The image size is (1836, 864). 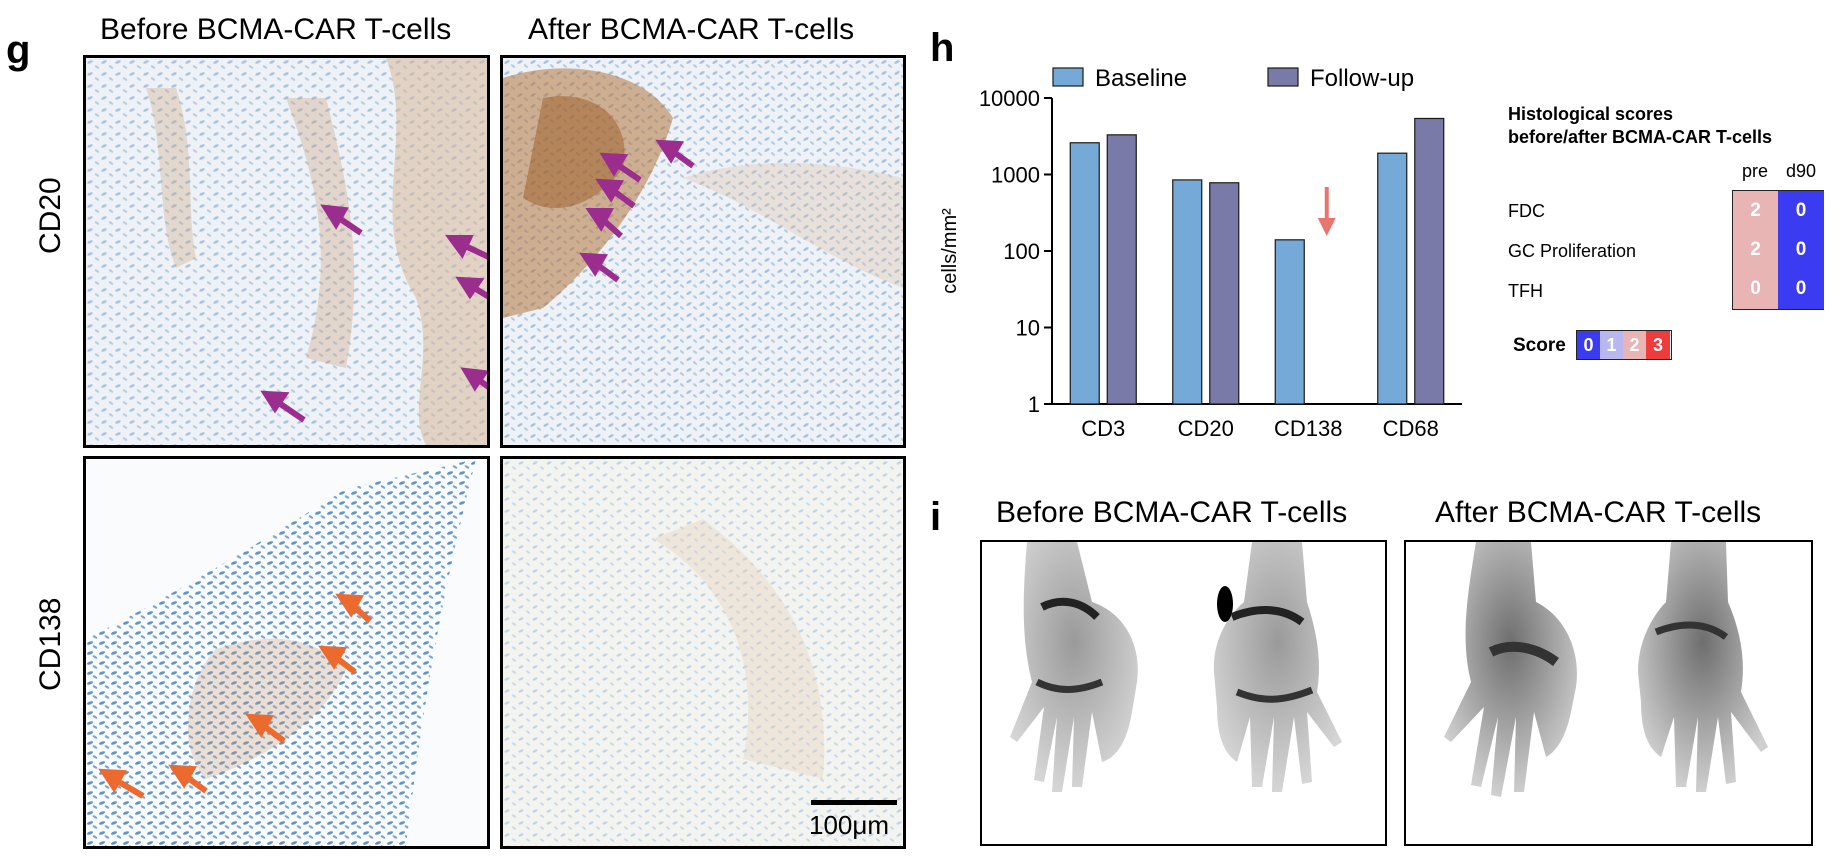 What do you see at coordinates (1612, 345) in the screenshot?
I see `score-legend-1: 1` at bounding box center [1612, 345].